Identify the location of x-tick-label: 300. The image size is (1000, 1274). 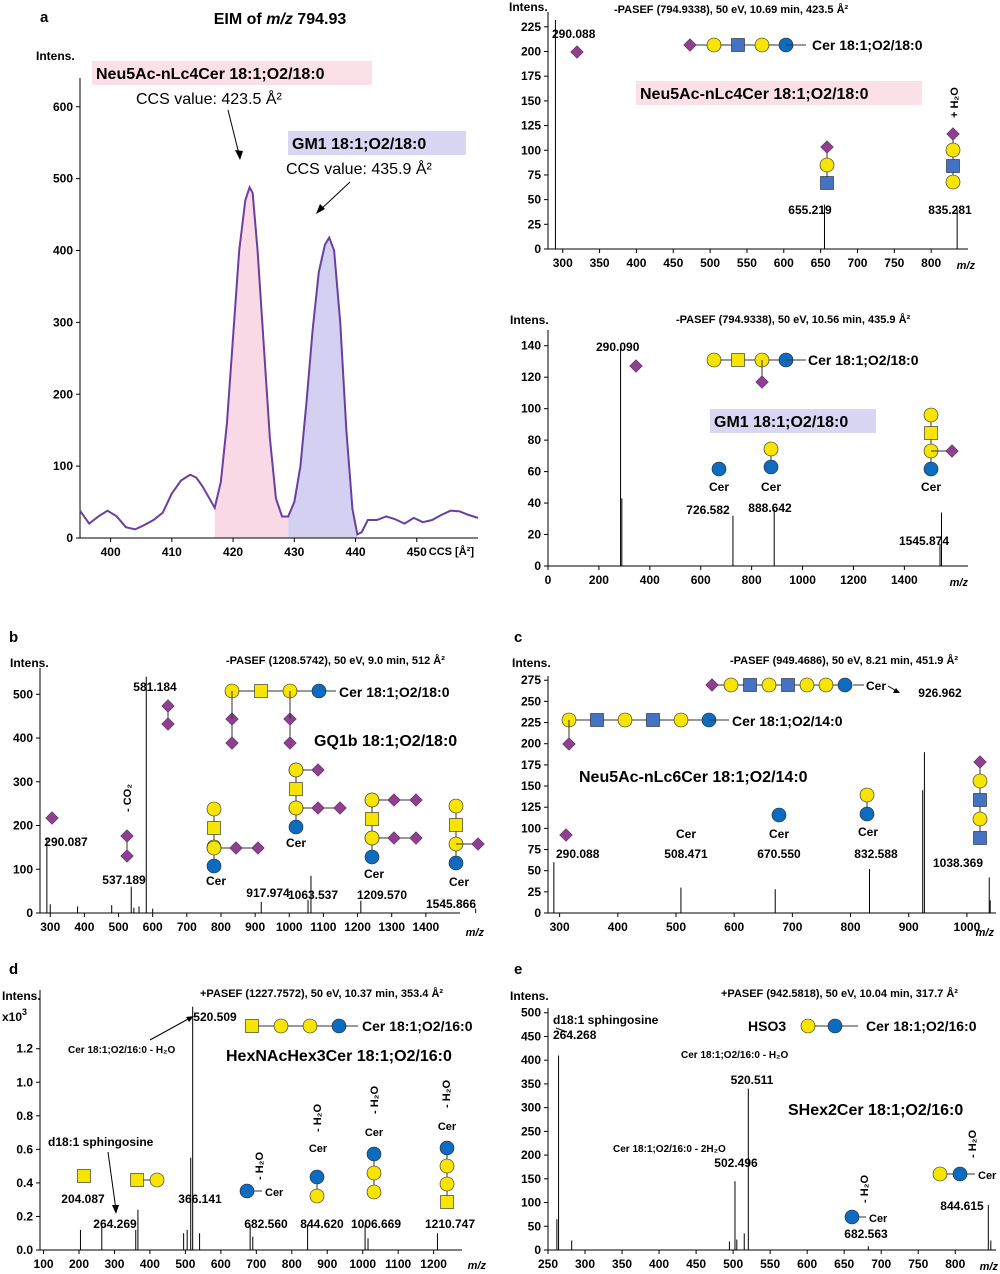
(114, 1264).